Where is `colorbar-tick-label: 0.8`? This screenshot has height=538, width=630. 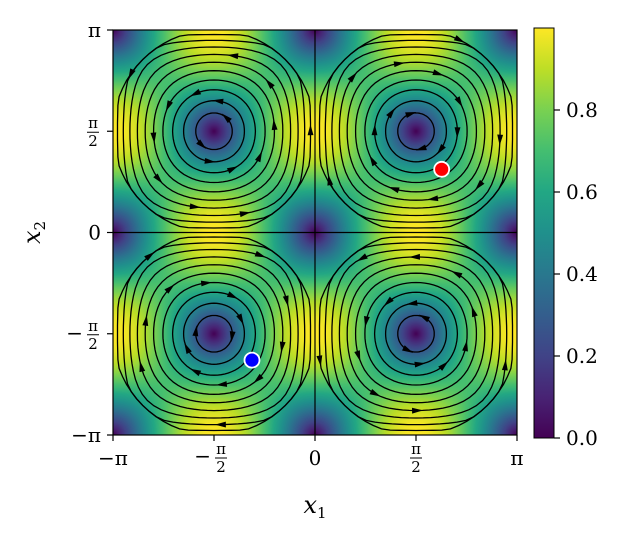 colorbar-tick-label: 0.8 is located at coordinates (582, 110).